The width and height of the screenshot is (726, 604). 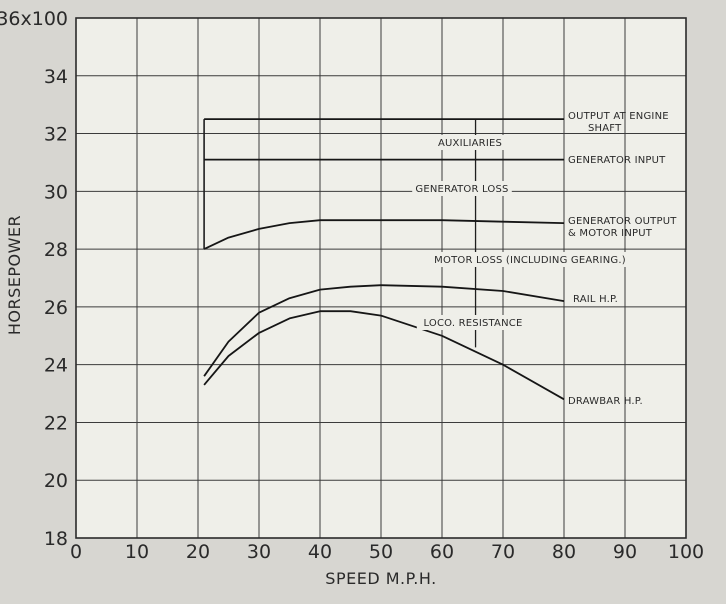 What do you see at coordinates (56, 539) in the screenshot?
I see `y-tick-label-18: 18` at bounding box center [56, 539].